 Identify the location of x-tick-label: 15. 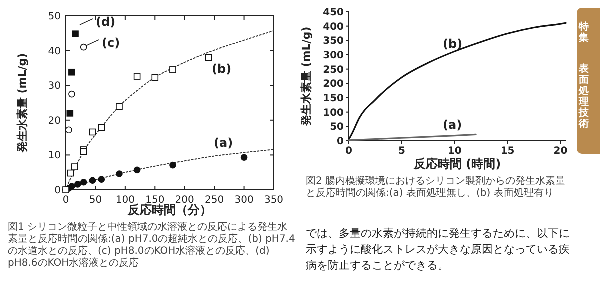
(507, 151).